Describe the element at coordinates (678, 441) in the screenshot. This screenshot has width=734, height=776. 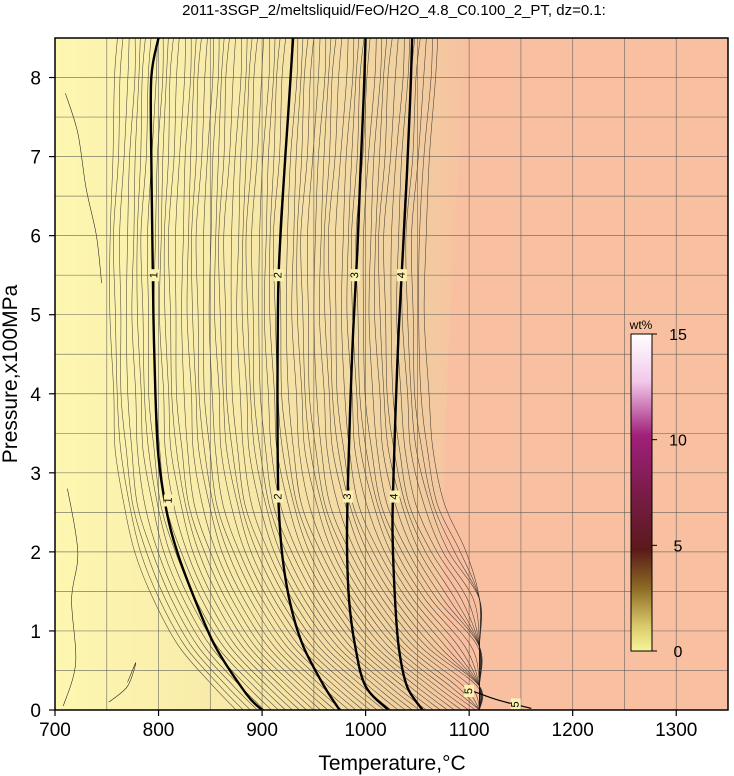
I see `colorbar-tick-label: 10` at that location.